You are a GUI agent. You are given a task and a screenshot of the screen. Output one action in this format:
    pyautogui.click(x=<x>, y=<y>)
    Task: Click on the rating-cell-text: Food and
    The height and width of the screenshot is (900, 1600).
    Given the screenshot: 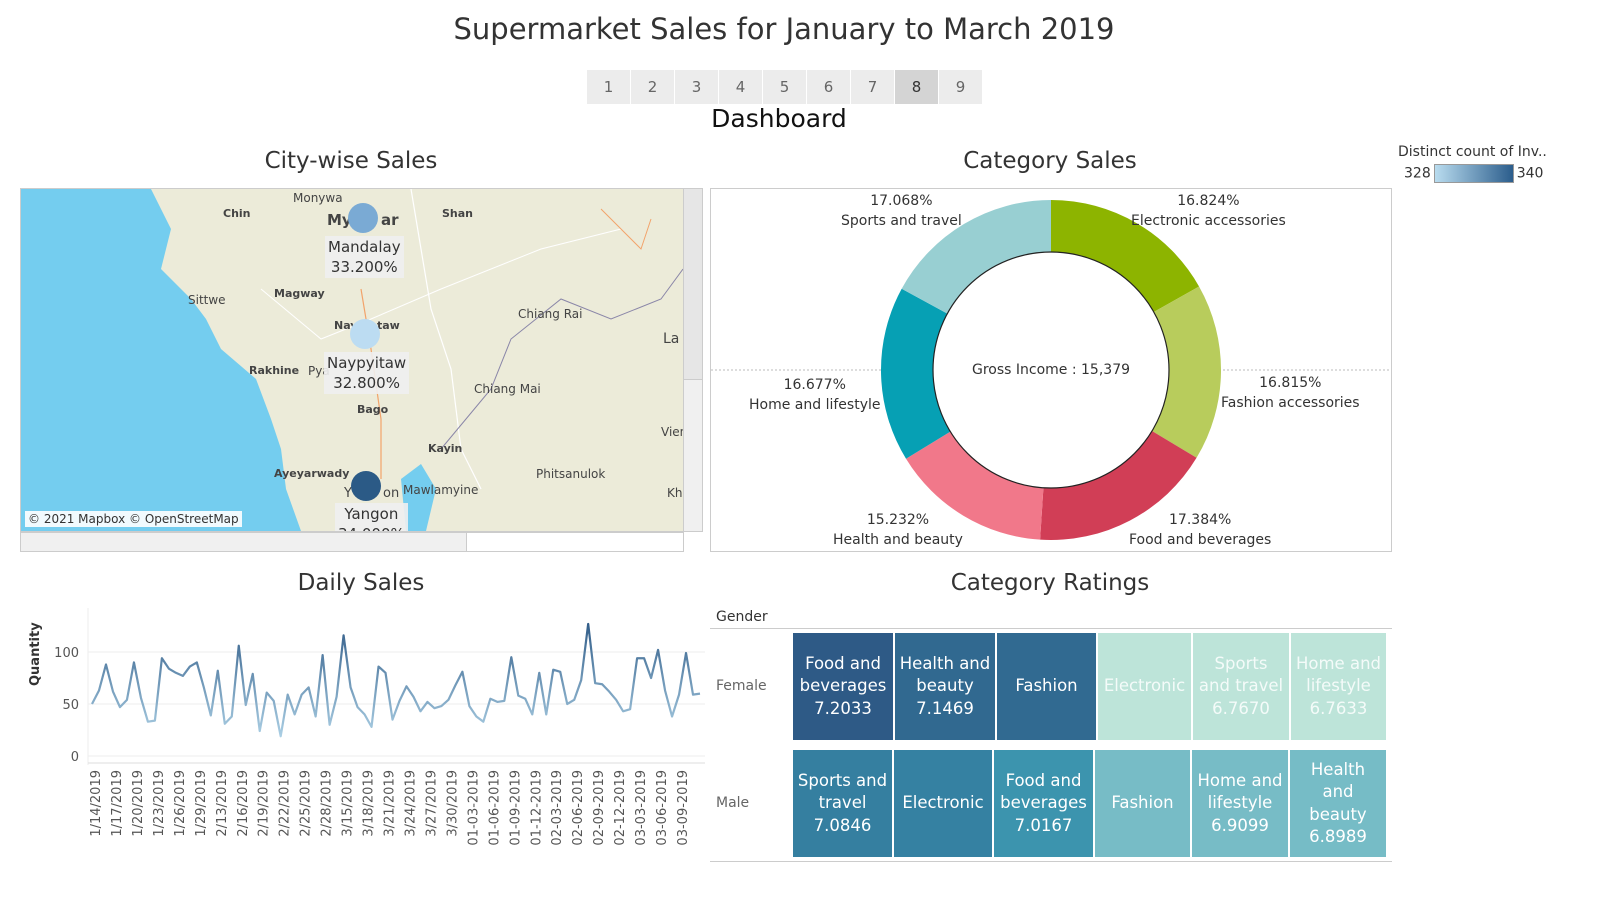 What is the action you would take?
    pyautogui.click(x=1043, y=780)
    